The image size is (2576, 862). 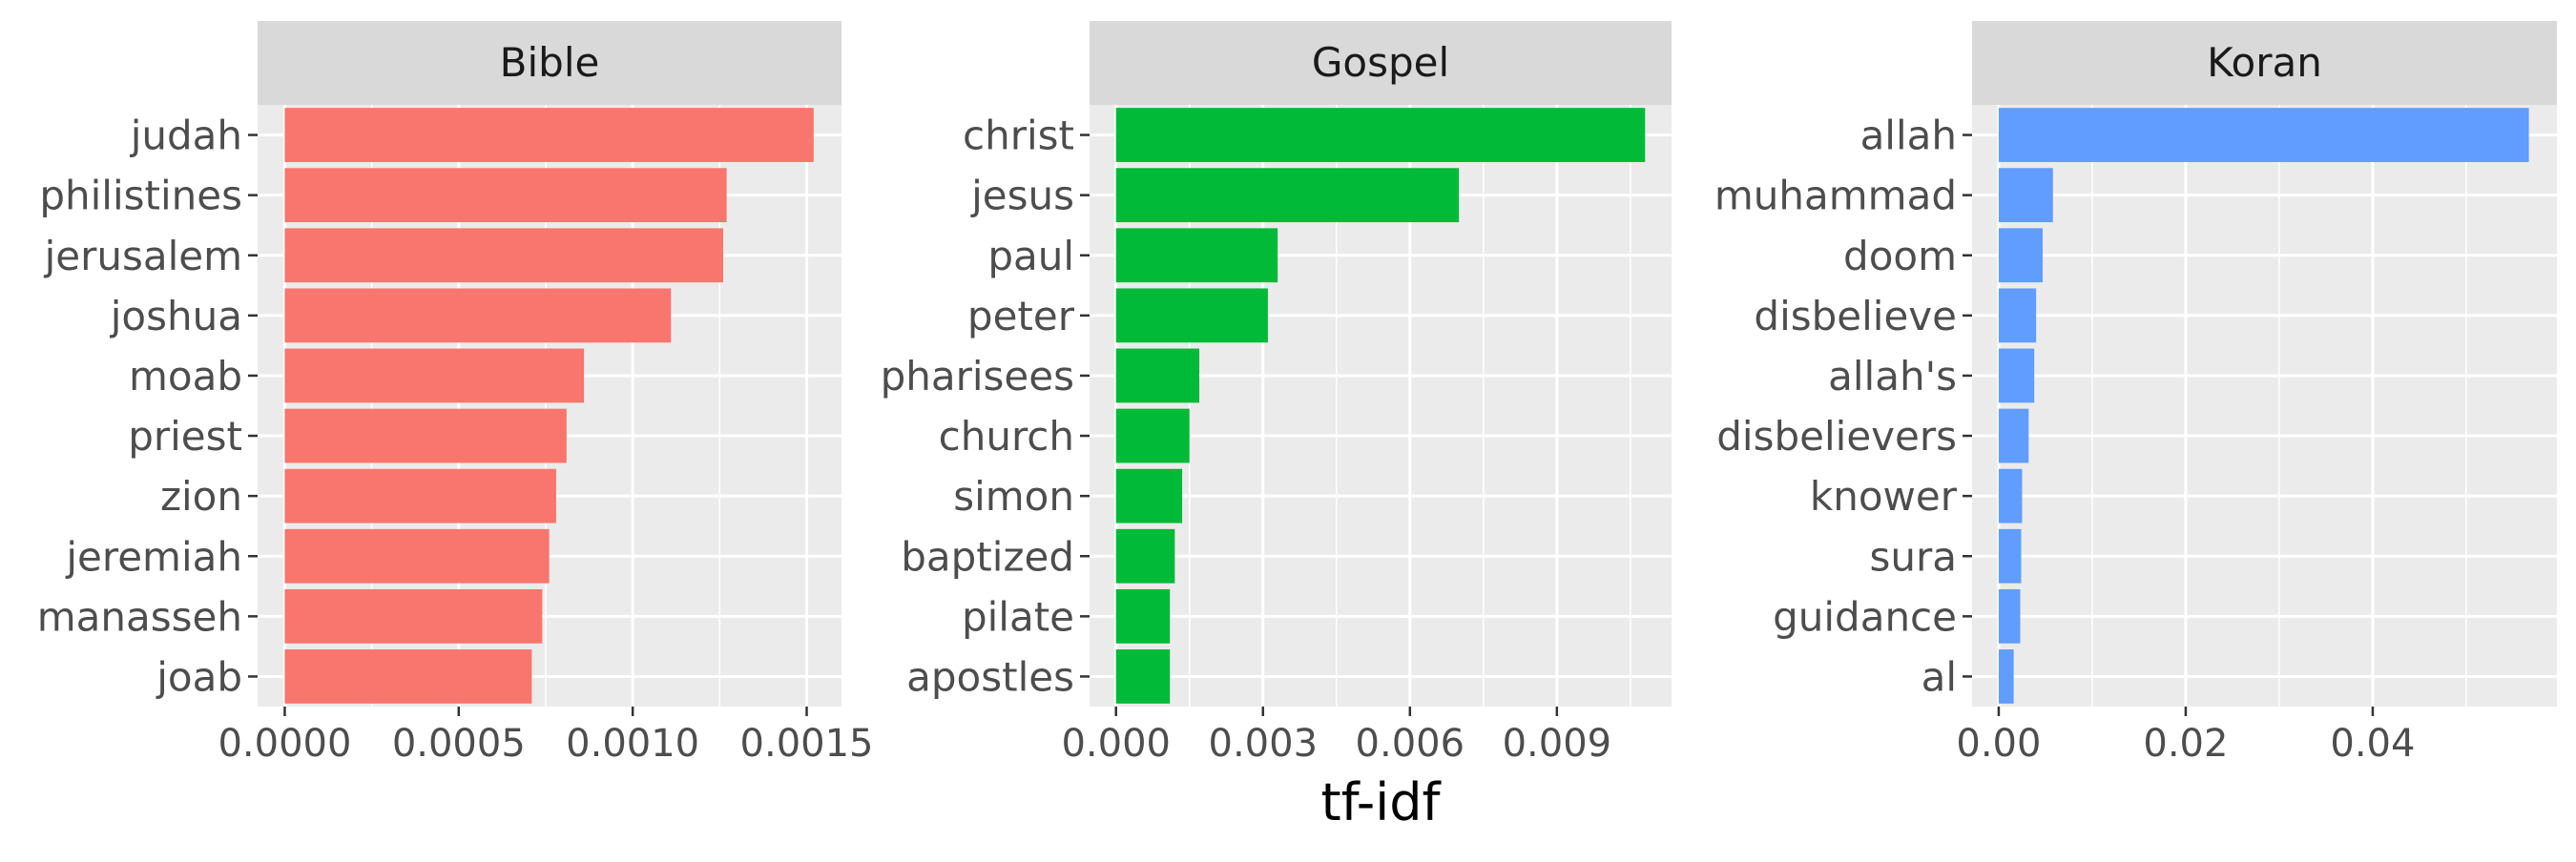 I want to click on bar-jesus, so click(x=1287, y=195).